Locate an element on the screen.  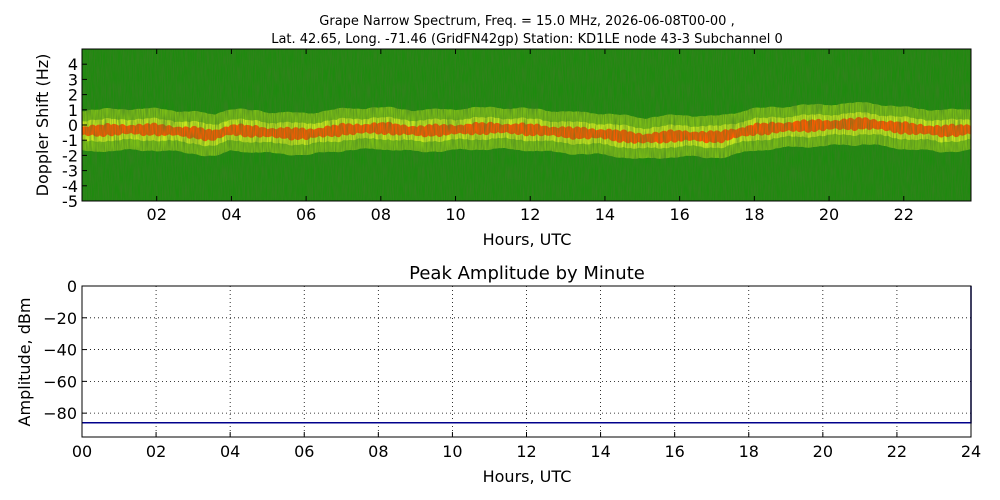
amplitude-ytick-label: −80 is located at coordinates (60, 413).